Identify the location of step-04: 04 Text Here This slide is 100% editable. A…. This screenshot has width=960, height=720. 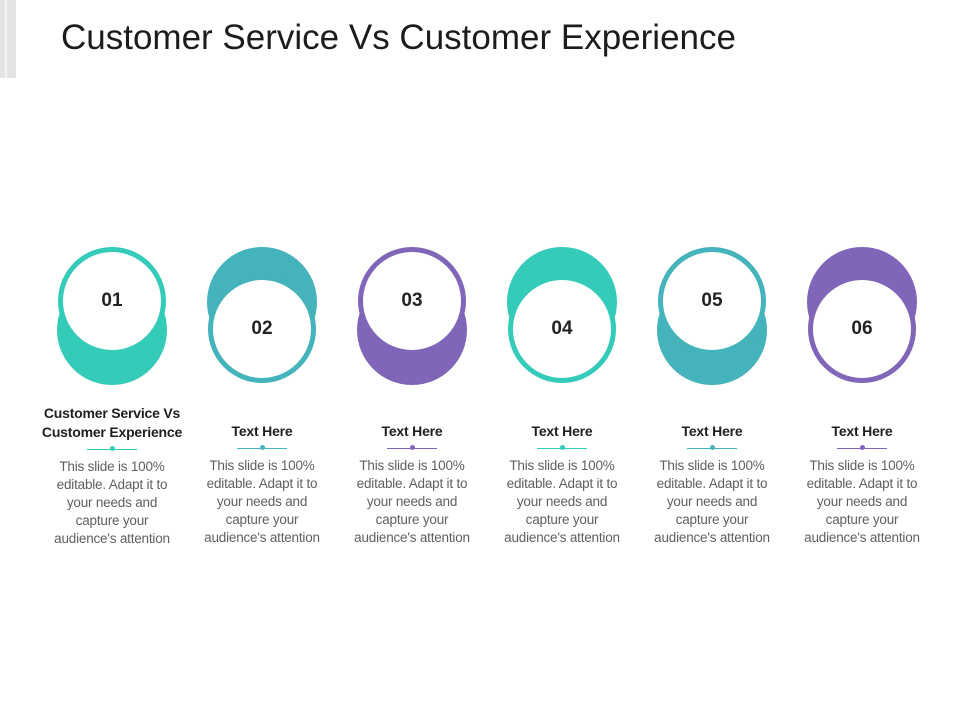
(562, 407).